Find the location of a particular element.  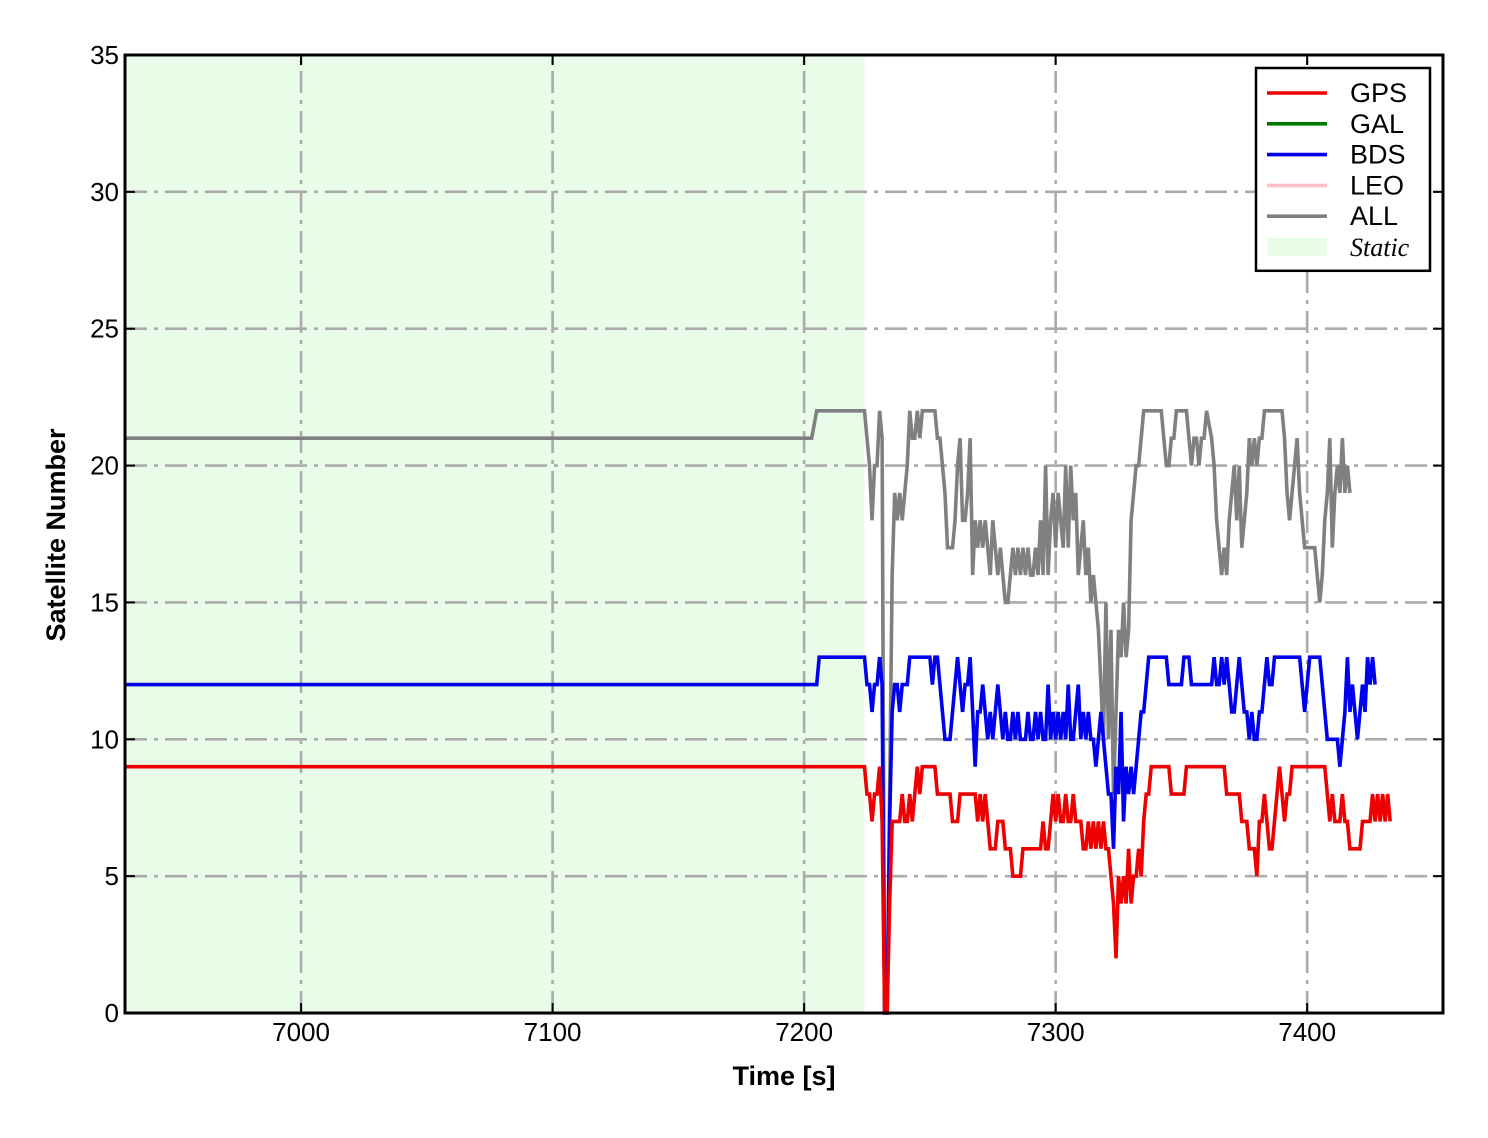

legend-swatch-static is located at coordinates (1297, 247).